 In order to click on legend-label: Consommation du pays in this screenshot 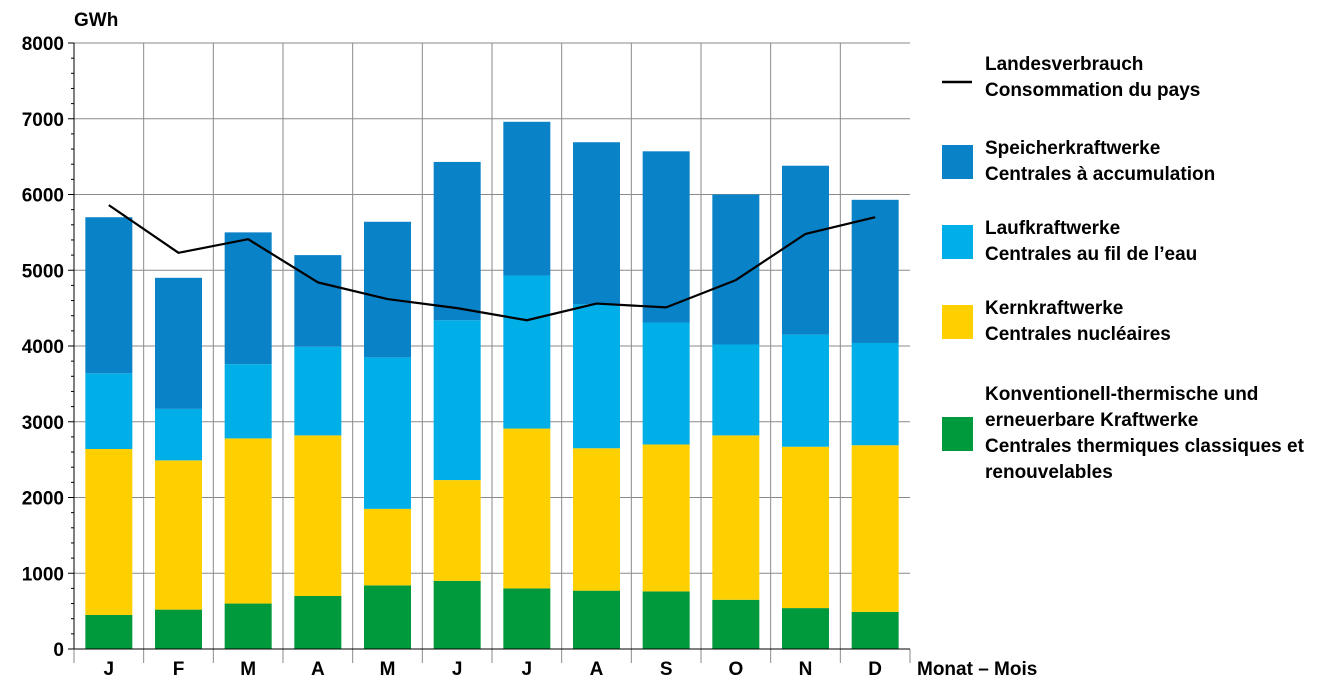, I will do `click(1092, 90)`.